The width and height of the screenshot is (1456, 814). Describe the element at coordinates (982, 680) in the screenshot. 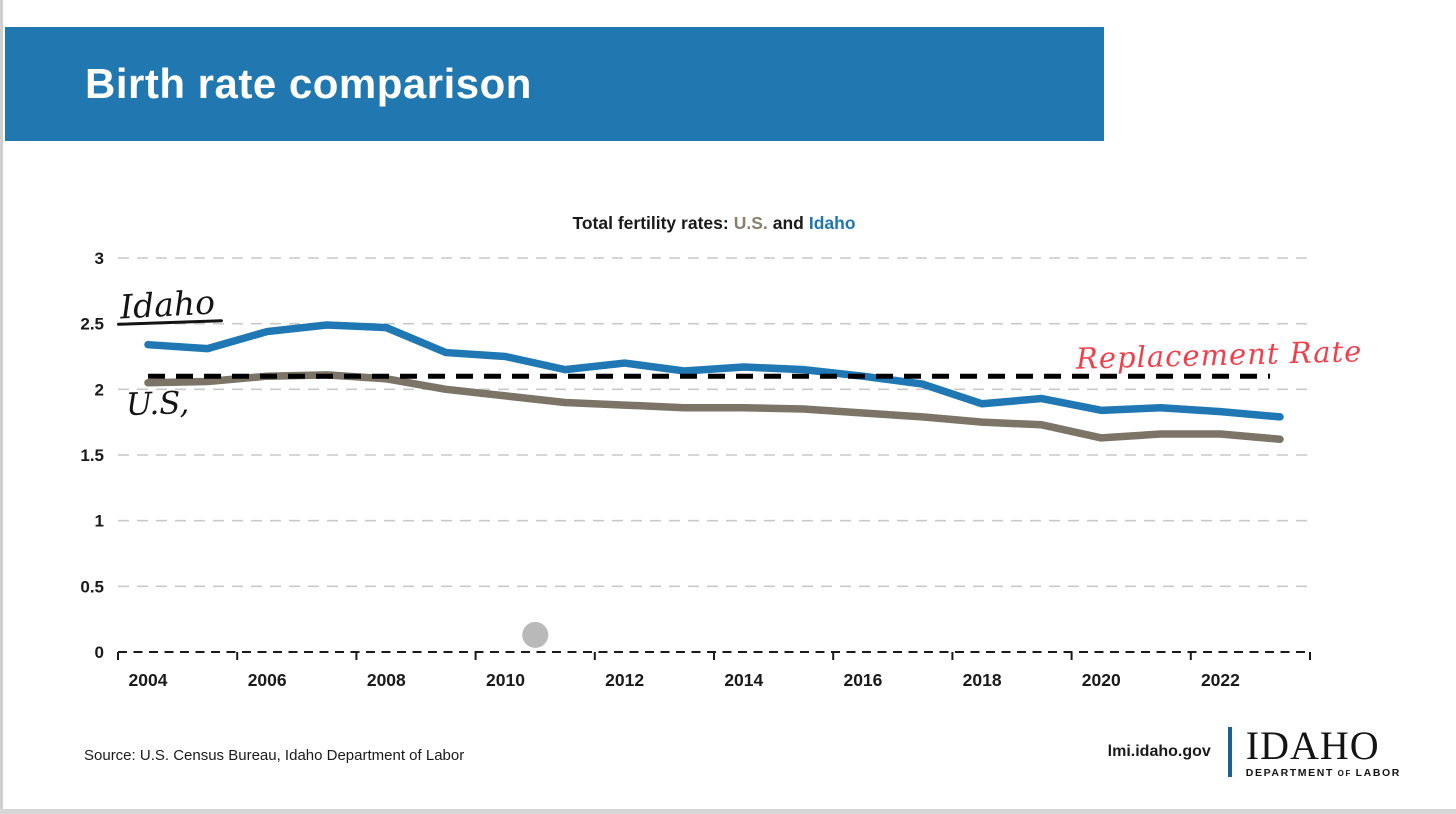

I see `x-tick-label: 2018` at that location.